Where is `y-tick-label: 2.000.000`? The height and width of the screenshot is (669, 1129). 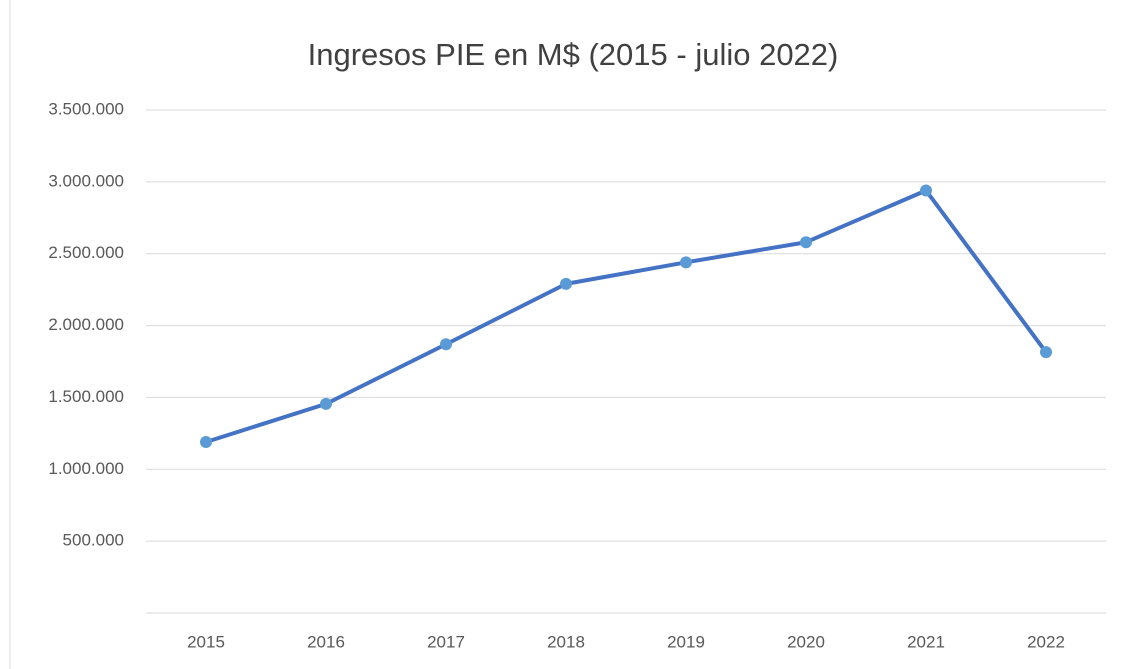
y-tick-label: 2.000.000 is located at coordinates (86, 324).